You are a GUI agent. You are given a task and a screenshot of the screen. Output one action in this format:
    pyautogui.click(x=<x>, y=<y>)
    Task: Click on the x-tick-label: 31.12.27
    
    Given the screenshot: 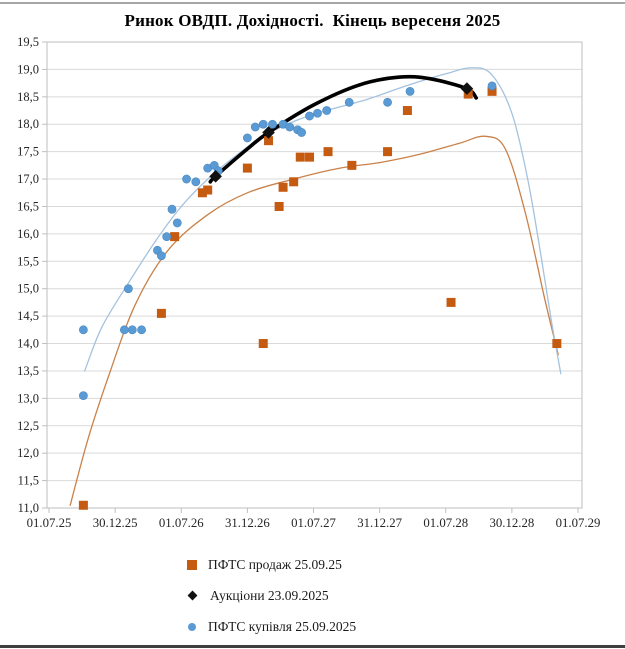 What is the action you would take?
    pyautogui.click(x=379, y=523)
    